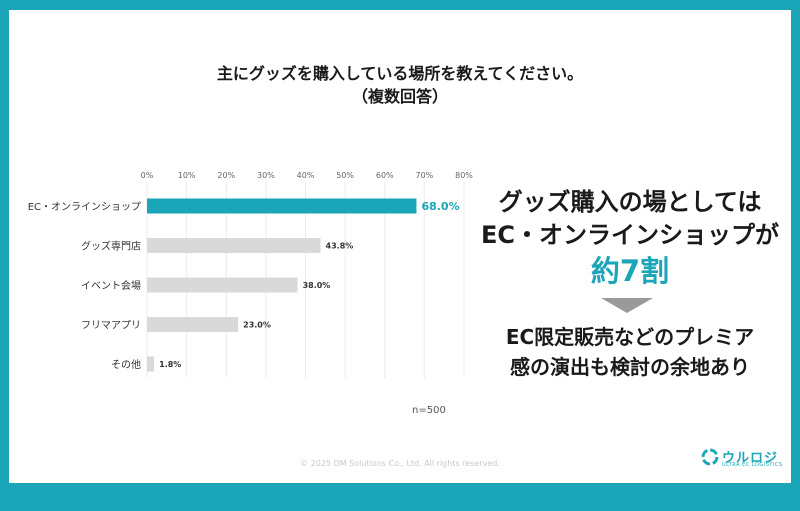 The image size is (800, 511). What do you see at coordinates (340, 246) in the screenshot?
I see `data-label: 43.8%` at bounding box center [340, 246].